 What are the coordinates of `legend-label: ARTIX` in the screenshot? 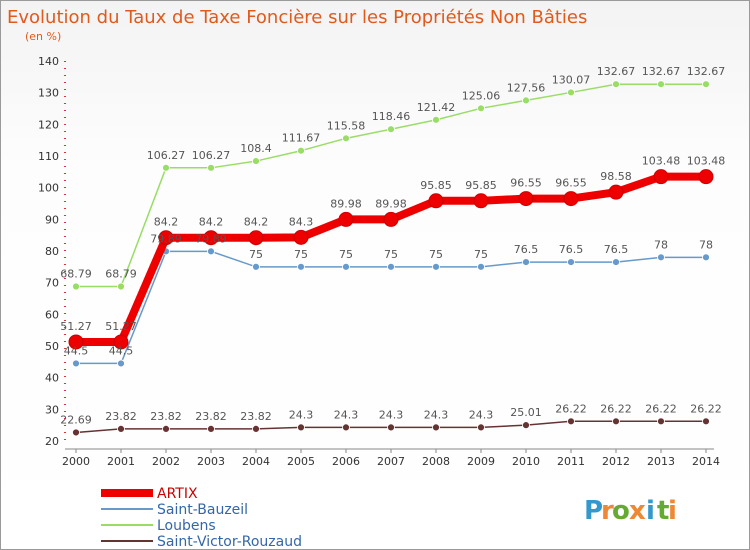 It's located at (177, 494).